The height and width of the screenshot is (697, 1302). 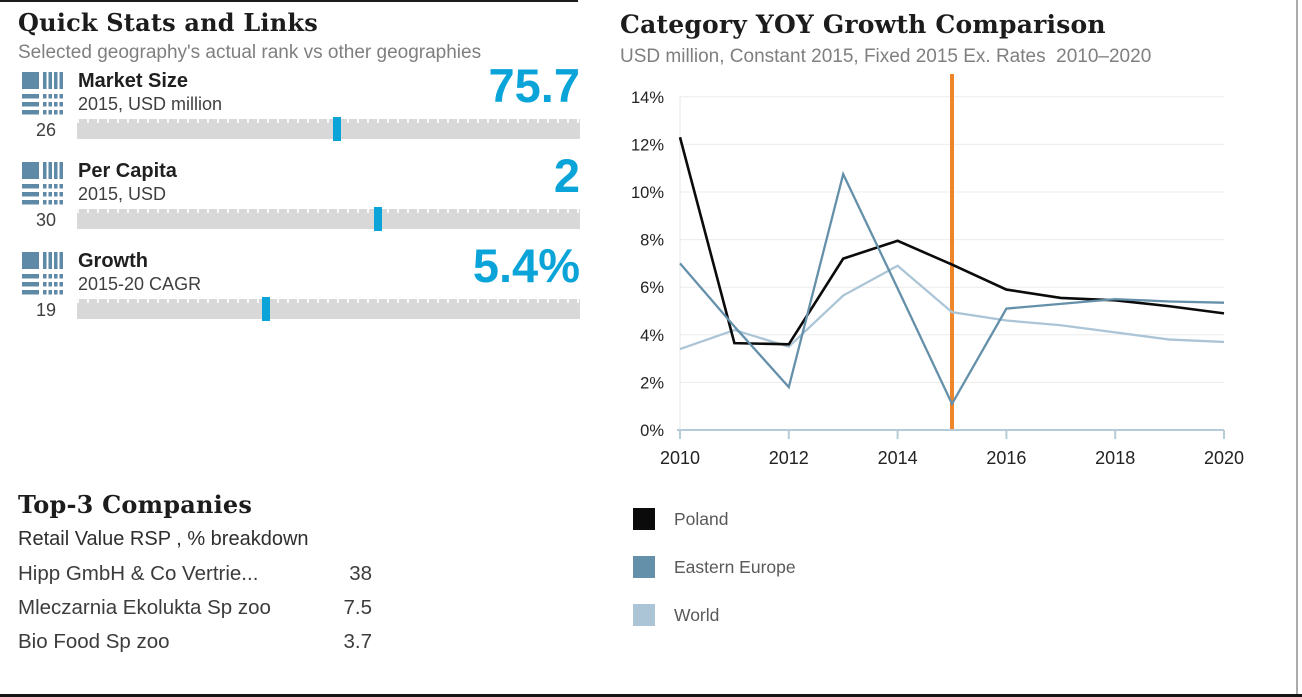 I want to click on legend-item-poland: Poland, so click(x=714, y=519).